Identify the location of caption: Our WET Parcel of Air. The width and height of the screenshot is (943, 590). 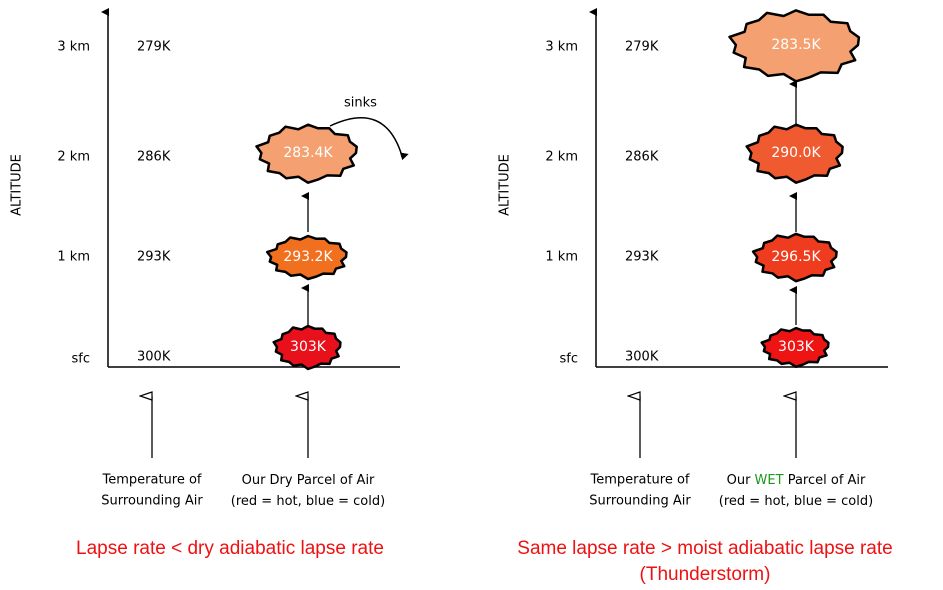
(796, 480).